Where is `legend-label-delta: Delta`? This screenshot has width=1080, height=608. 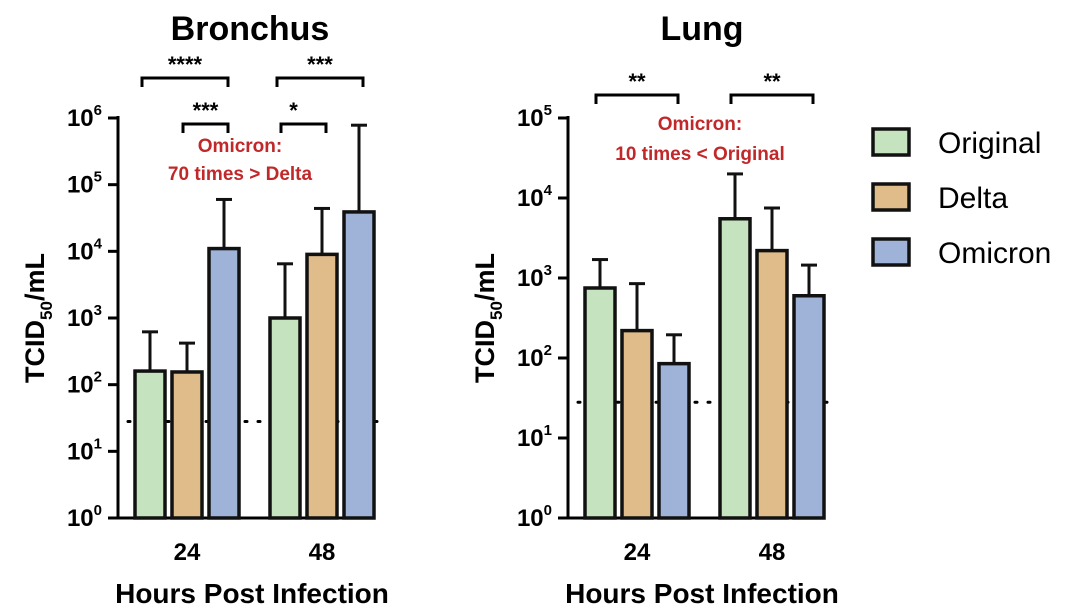
legend-label-delta: Delta is located at coordinates (973, 198).